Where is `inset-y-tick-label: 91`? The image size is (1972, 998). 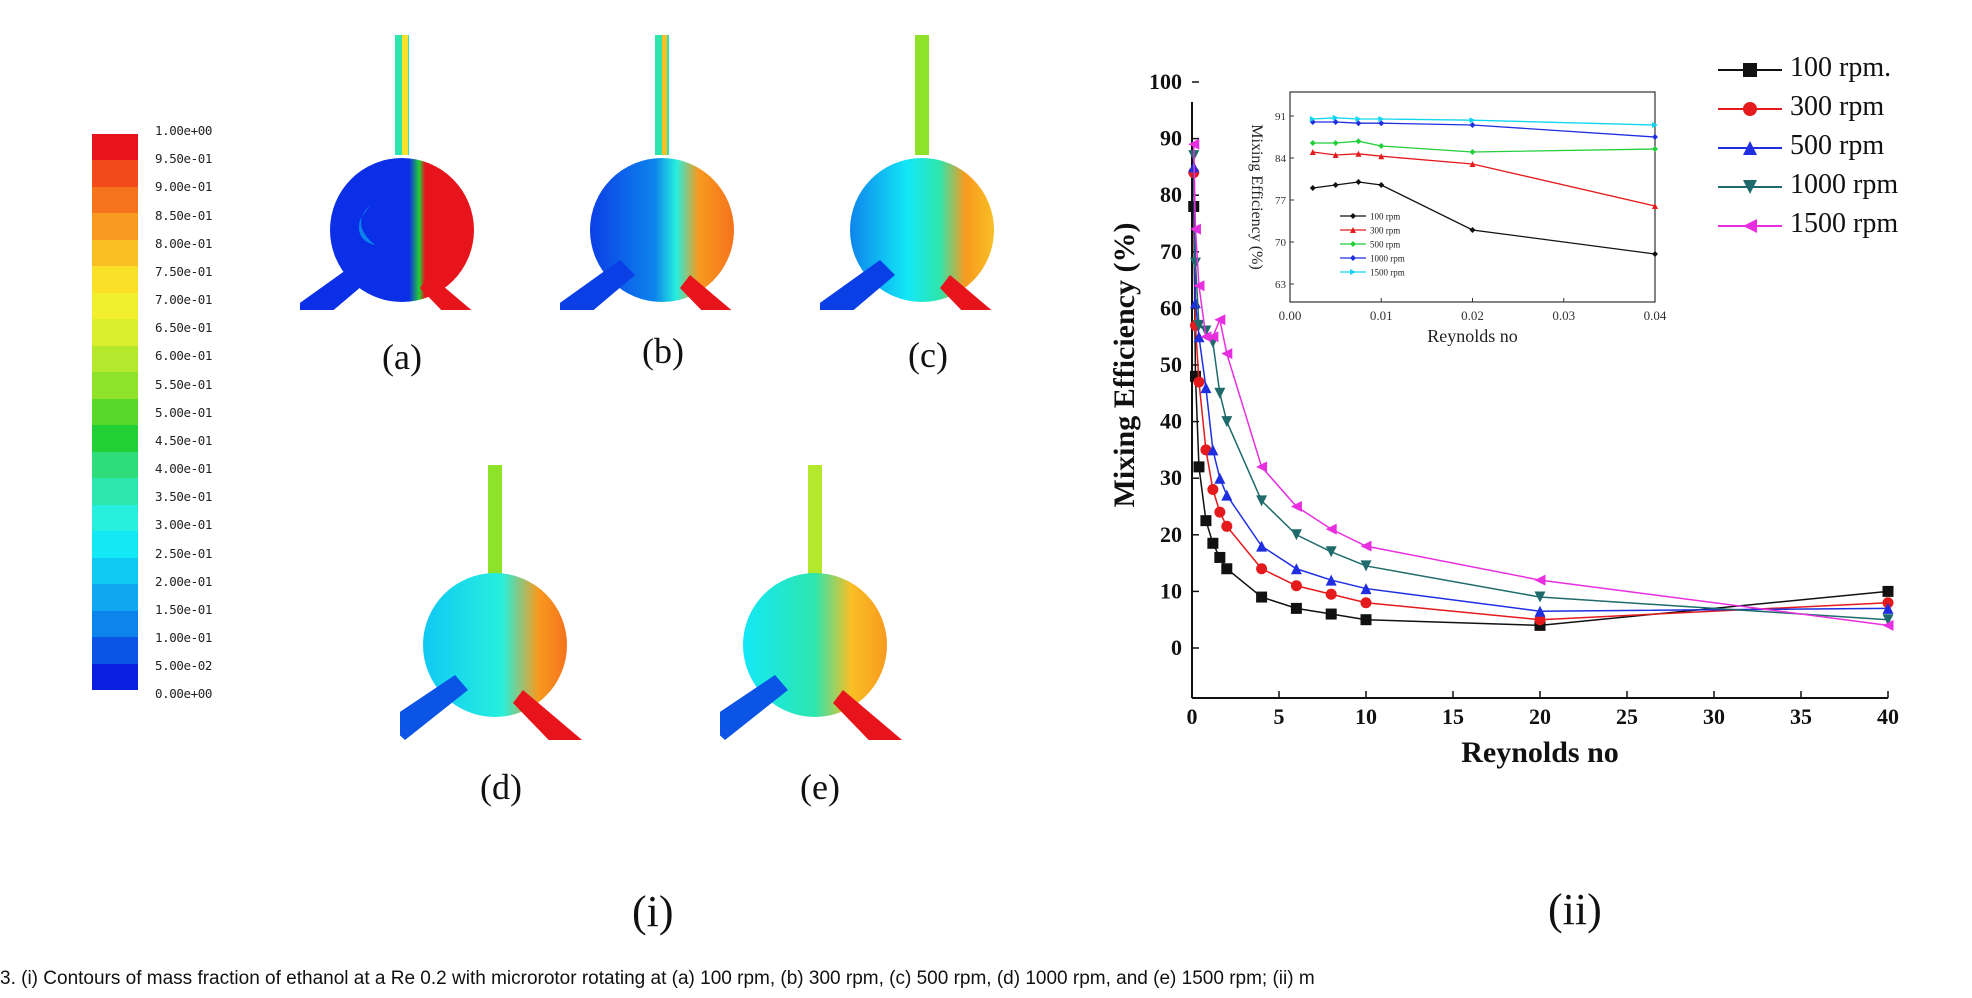 inset-y-tick-label: 91 is located at coordinates (1280, 117).